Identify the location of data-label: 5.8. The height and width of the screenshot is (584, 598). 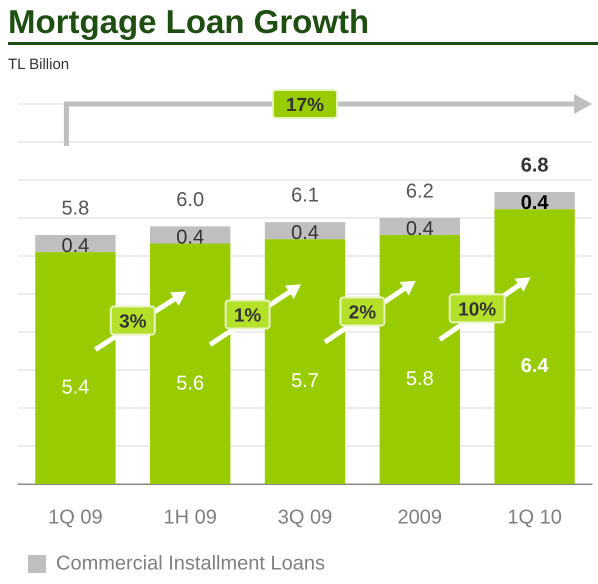
(420, 379).